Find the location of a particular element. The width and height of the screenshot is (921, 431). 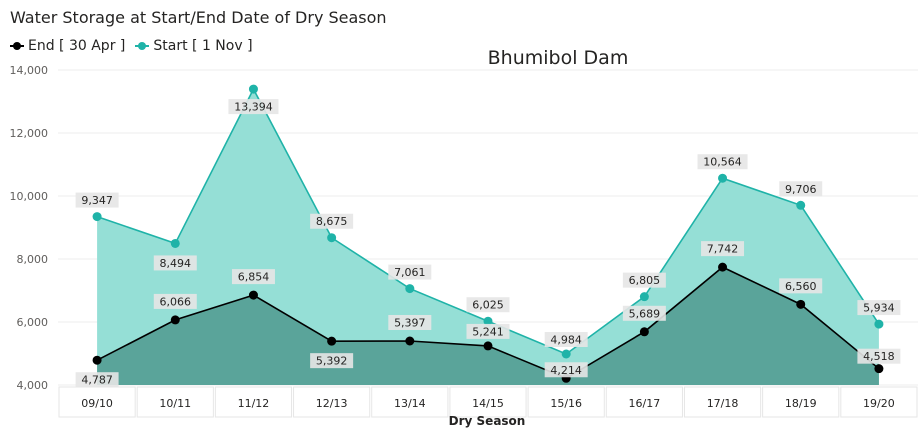

y-tick-label: 6,000 is located at coordinates (33, 322).